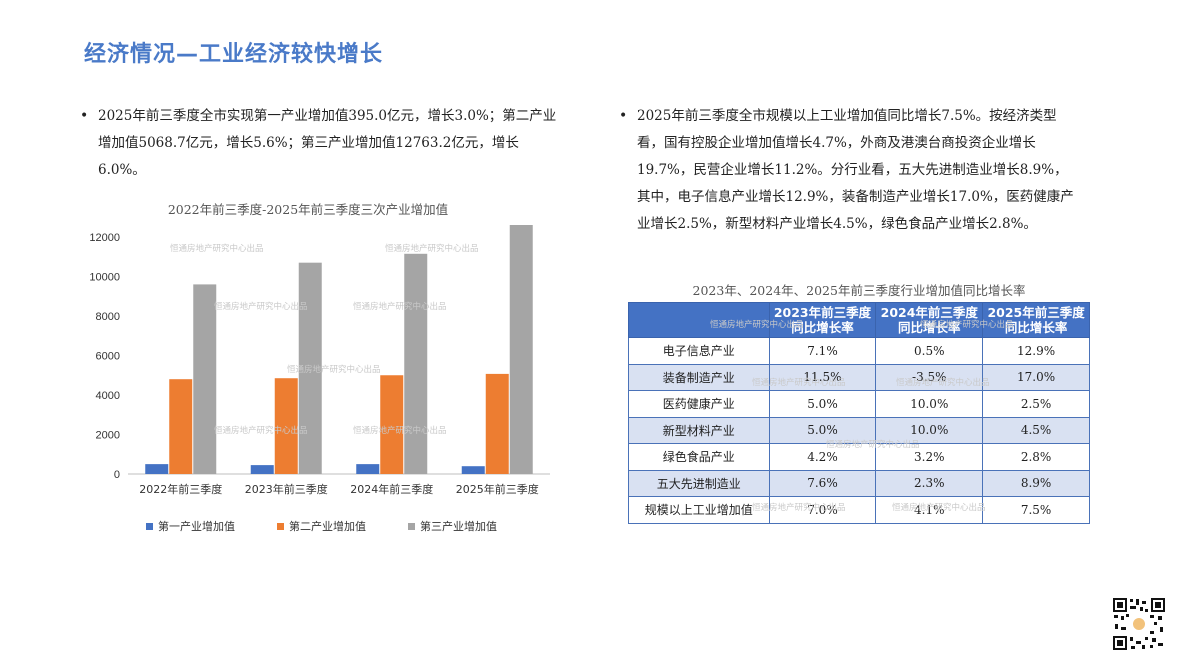 This screenshot has height=669, width=1190. I want to click on row-label-cell: 绿色食品产业, so click(699, 457).